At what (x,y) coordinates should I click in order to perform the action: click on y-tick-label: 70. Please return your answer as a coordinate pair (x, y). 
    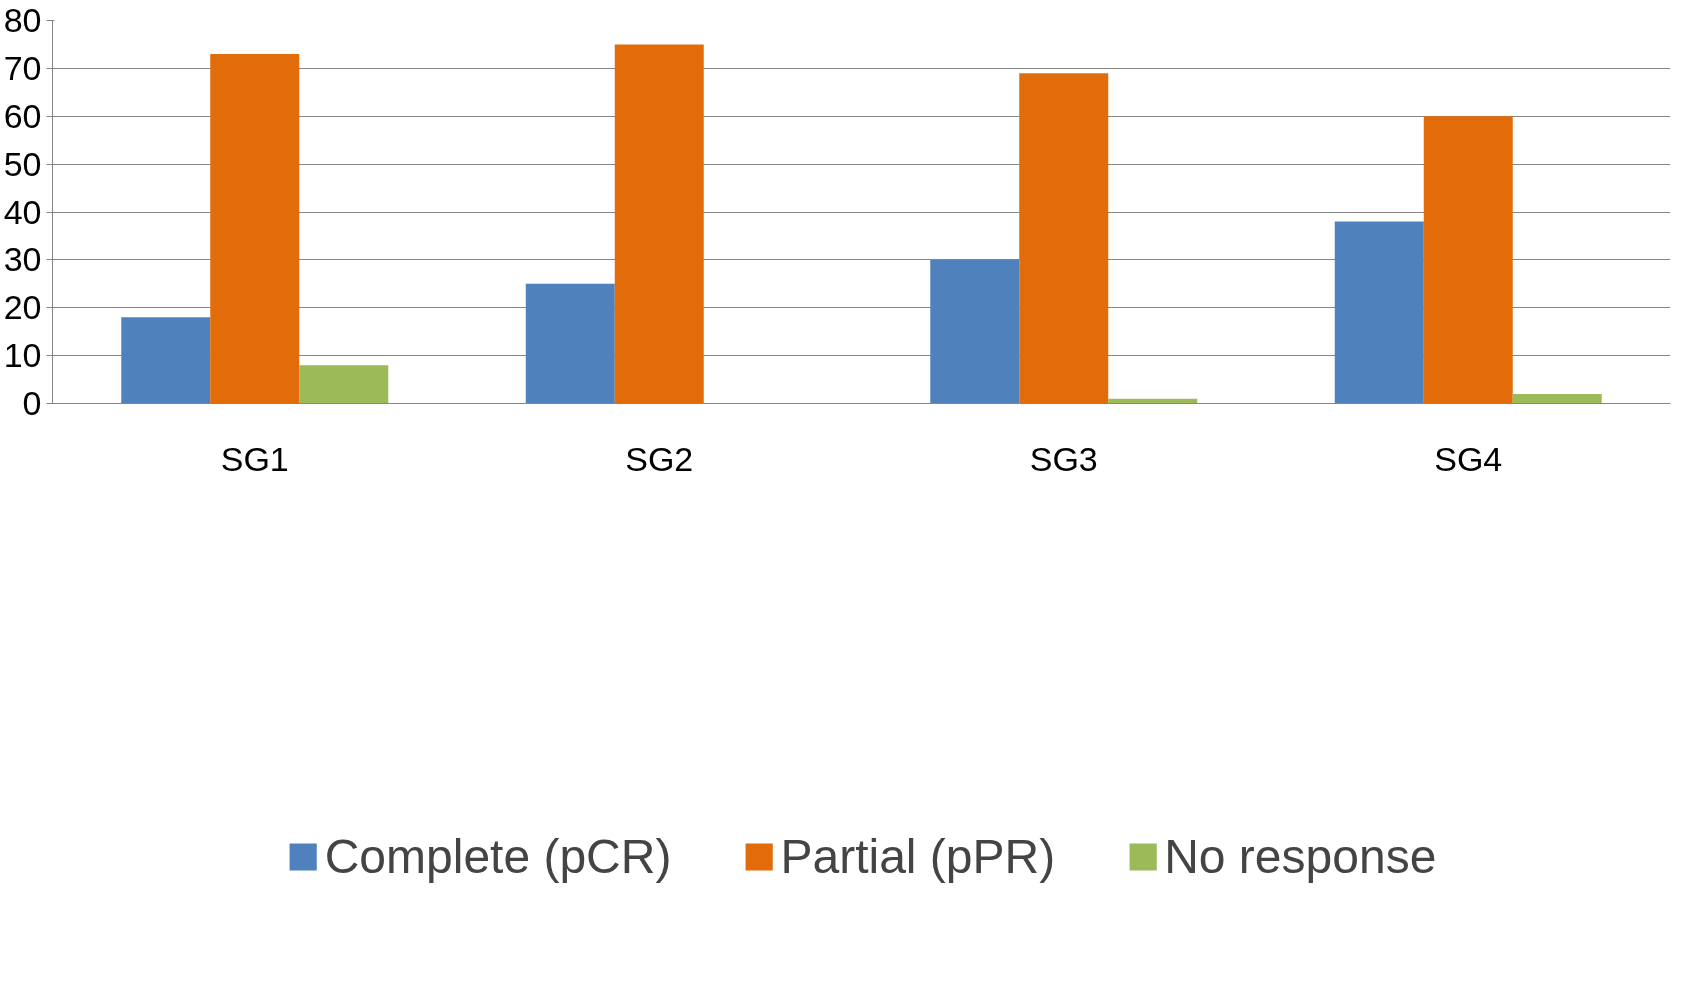
    Looking at the image, I should click on (22, 67).